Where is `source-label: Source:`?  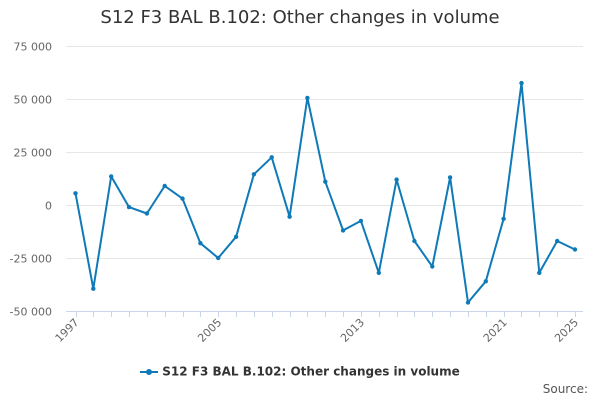
source-label: Source: is located at coordinates (565, 389).